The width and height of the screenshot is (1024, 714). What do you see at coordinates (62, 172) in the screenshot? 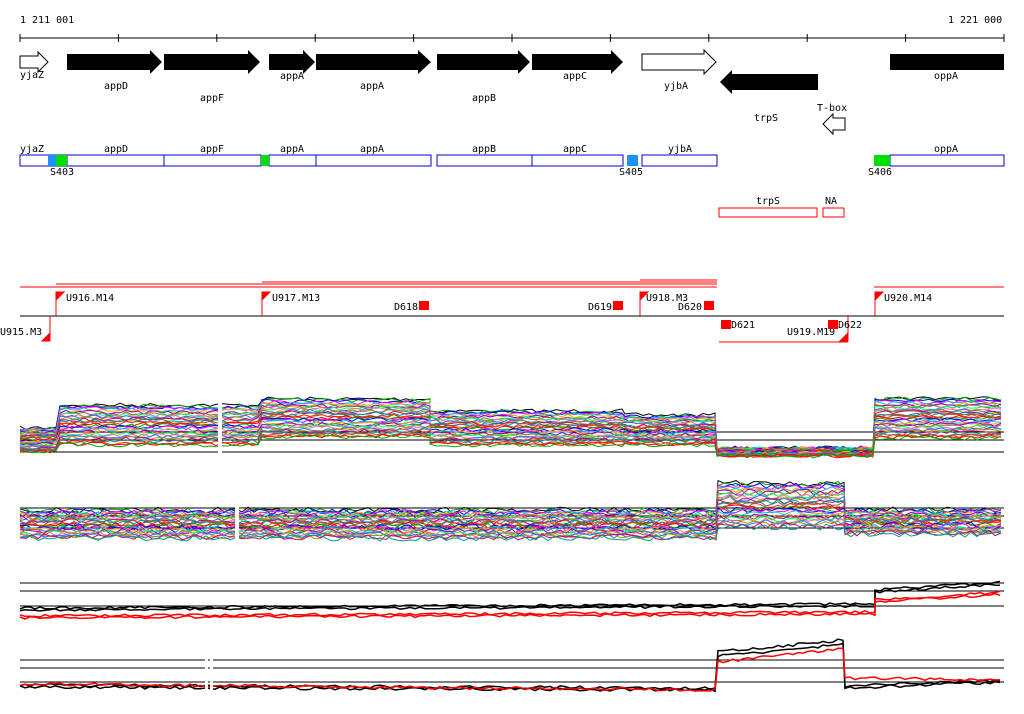
I see `site-label-S403: S403` at bounding box center [62, 172].